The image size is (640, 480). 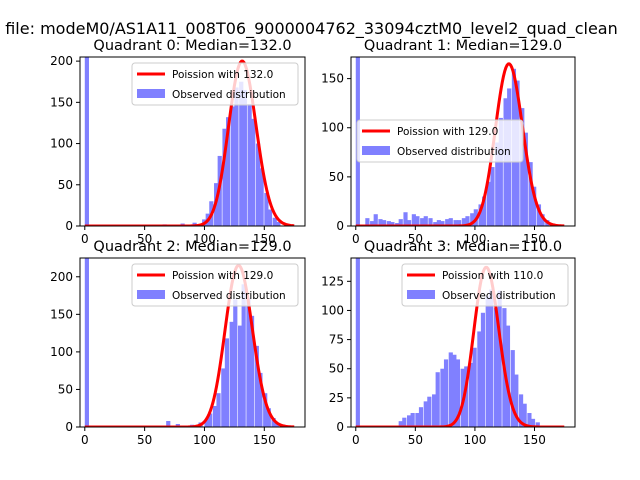 I want to click on y-tick-label: 75, so click(x=336, y=340).